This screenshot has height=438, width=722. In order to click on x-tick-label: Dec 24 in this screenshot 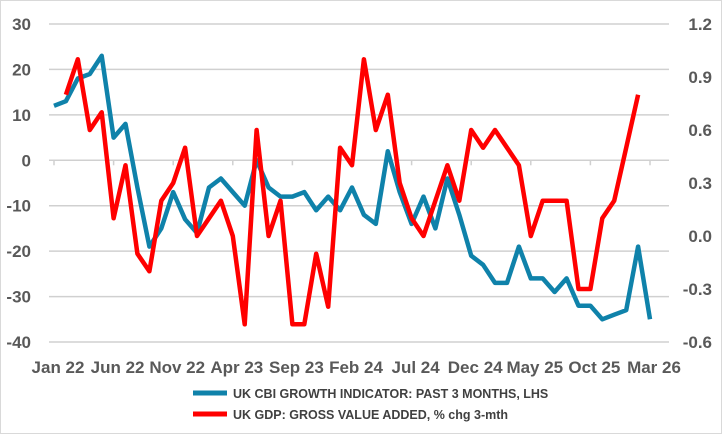, I will do `click(475, 367)`.